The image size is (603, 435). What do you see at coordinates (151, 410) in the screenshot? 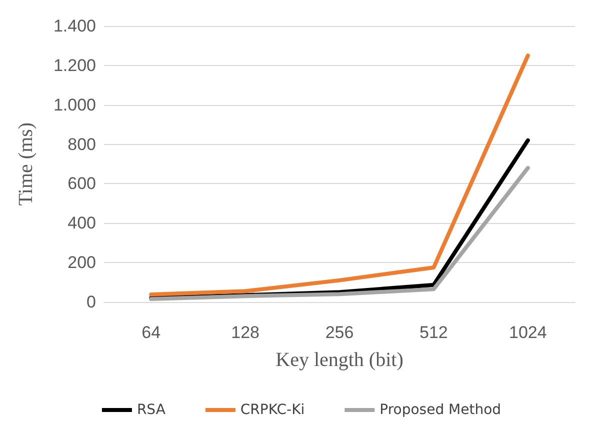
I see `legend-label: RSA` at bounding box center [151, 410].